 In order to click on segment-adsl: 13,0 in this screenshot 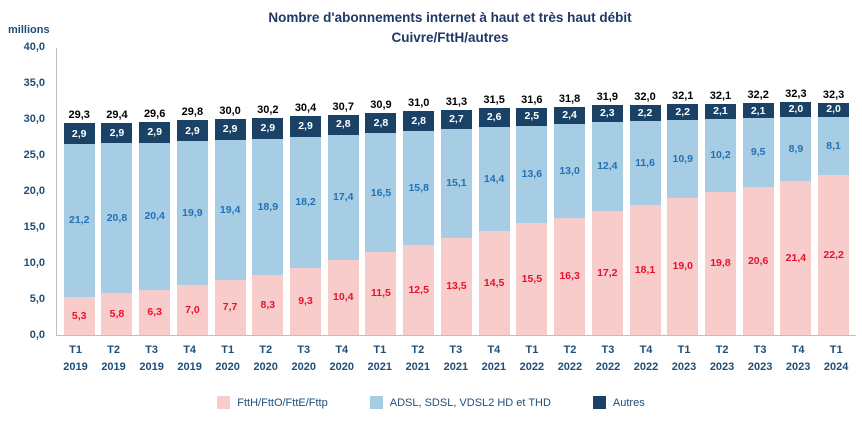, I will do `click(570, 171)`.